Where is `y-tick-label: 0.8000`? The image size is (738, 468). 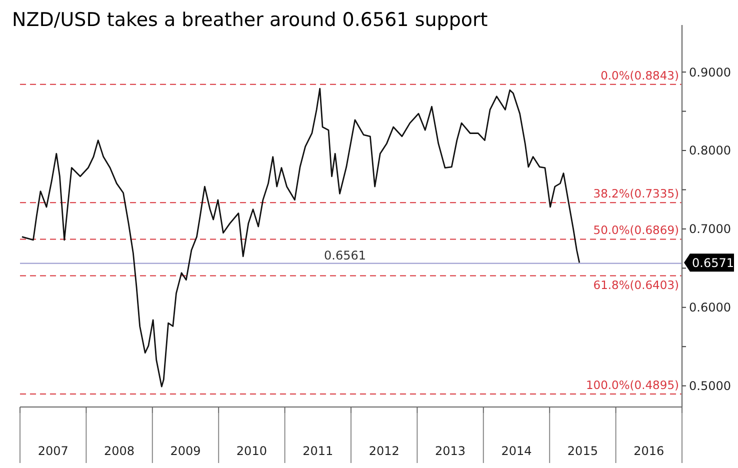 y-tick-label: 0.8000 is located at coordinates (710, 151).